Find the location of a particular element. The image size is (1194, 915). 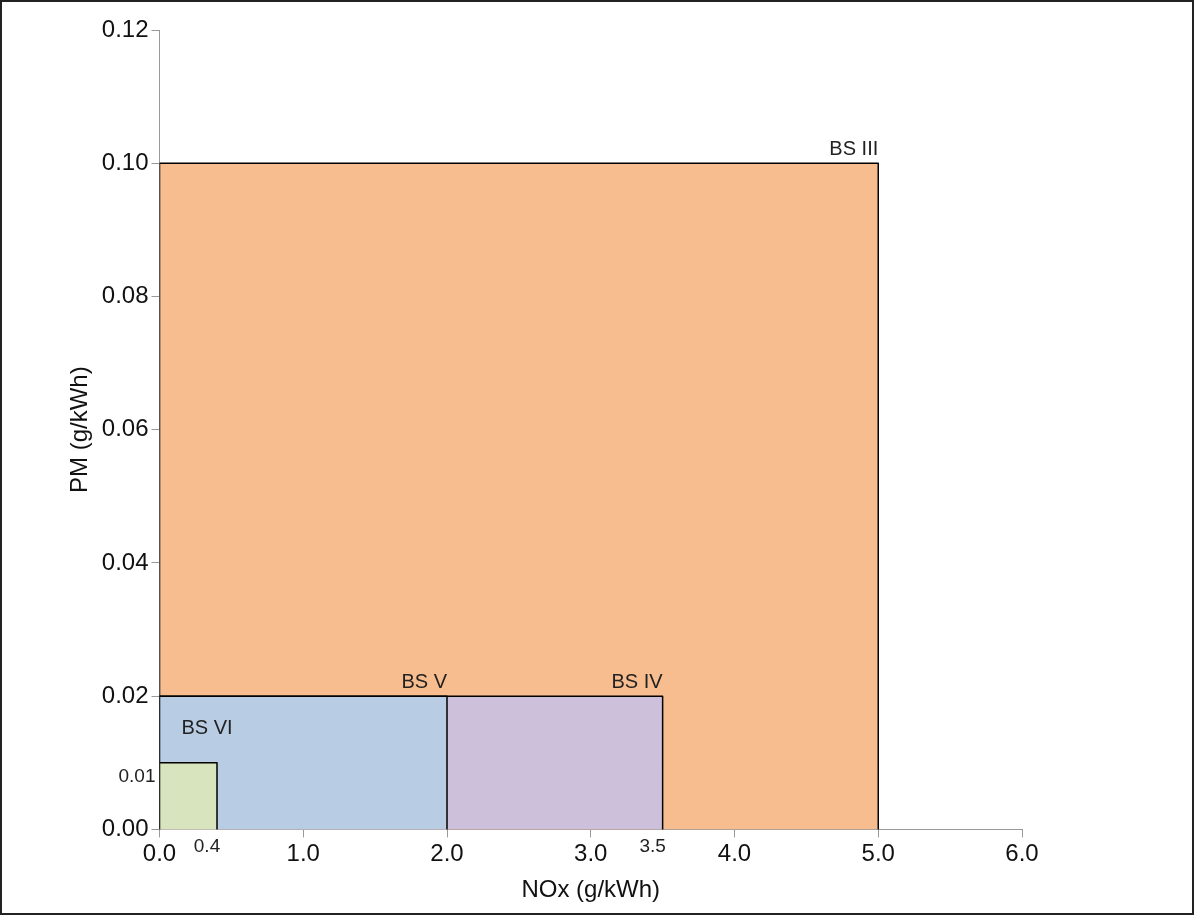

annotation: 3.5 is located at coordinates (652, 846).